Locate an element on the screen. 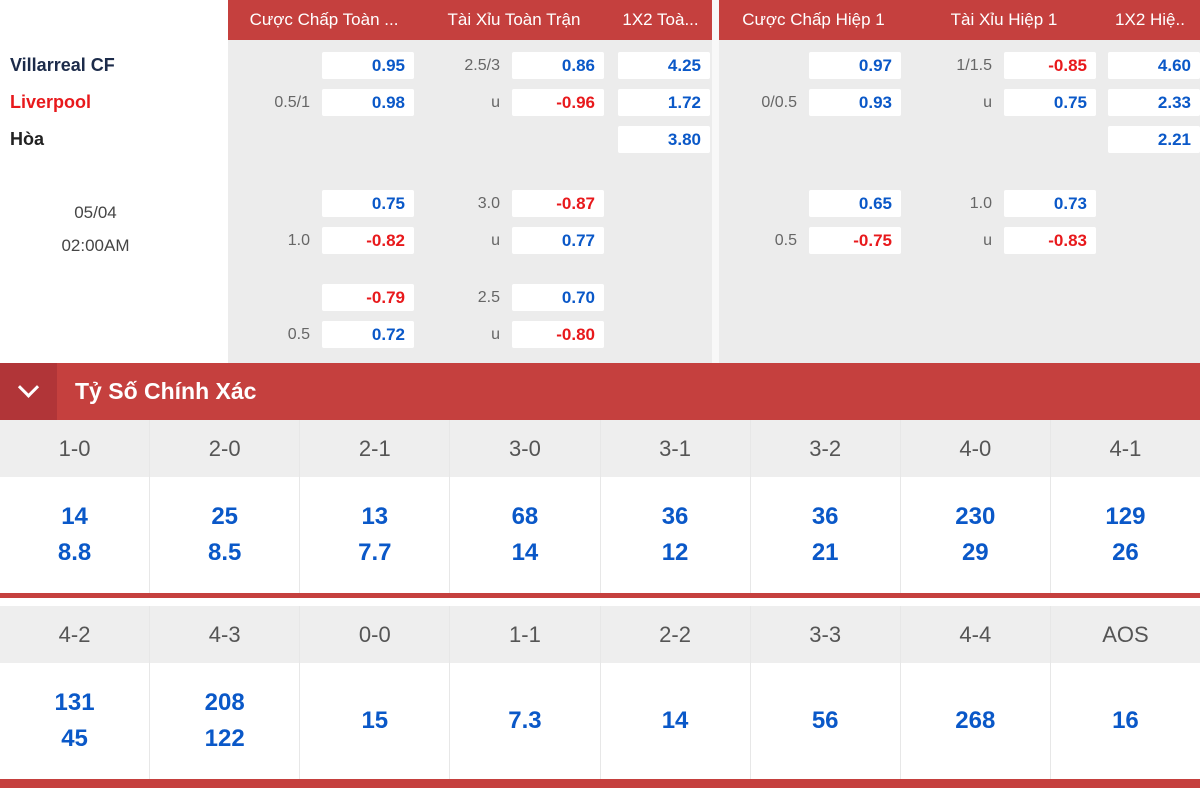  score-label: 3-0 is located at coordinates (525, 448).